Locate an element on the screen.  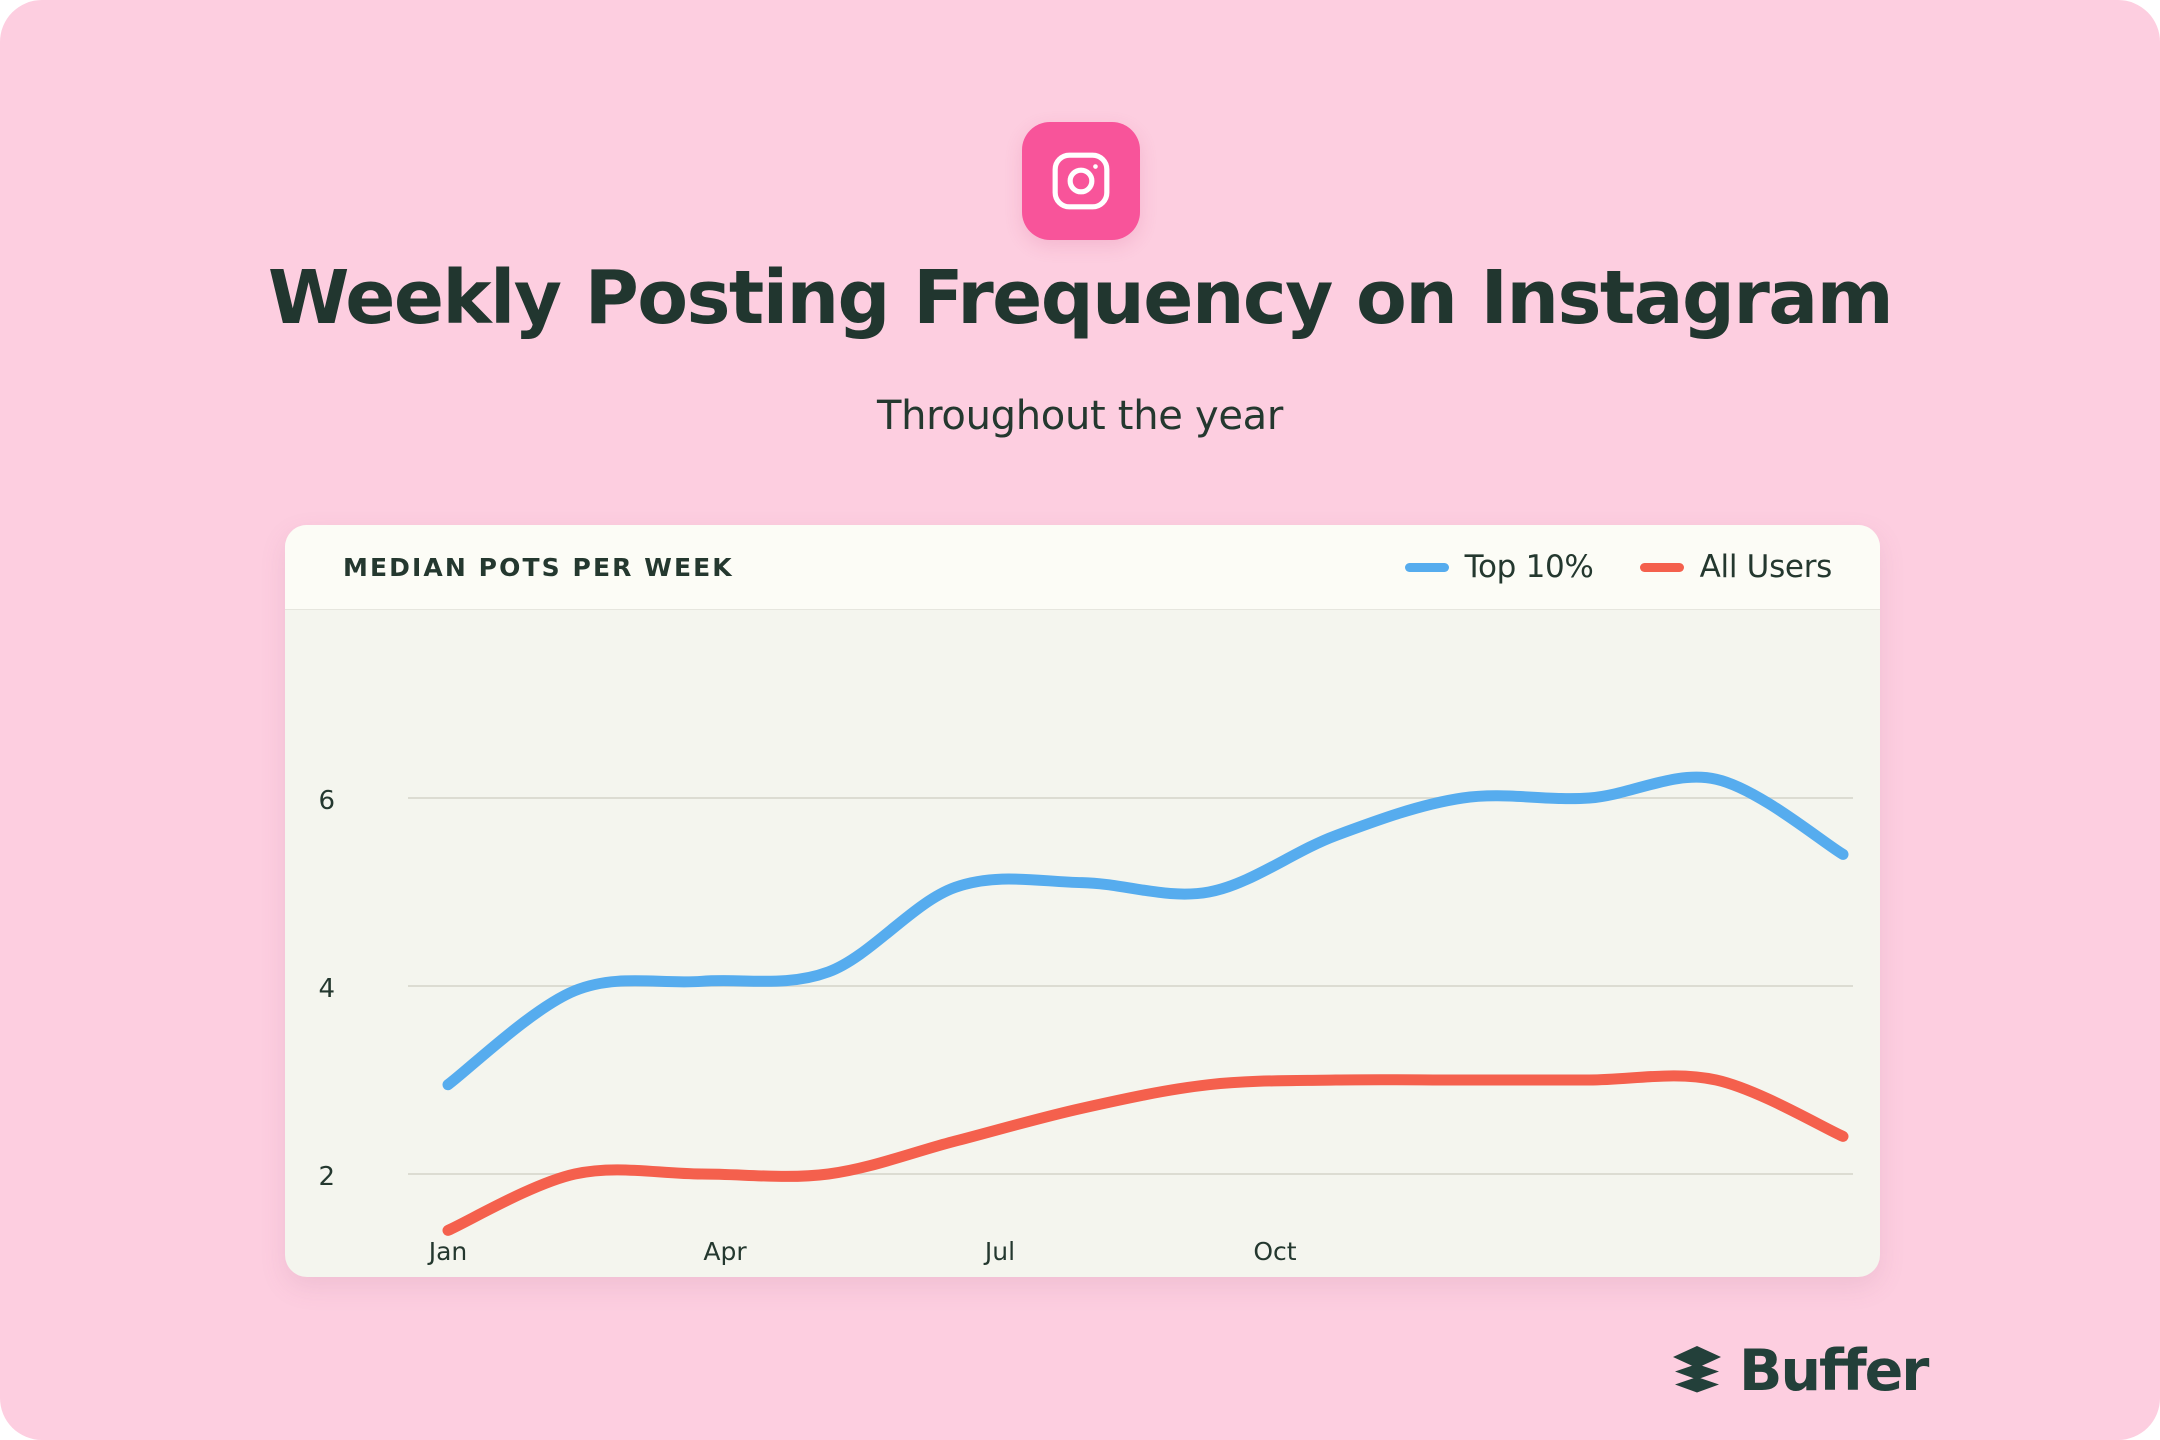
y-axis-tick-2: 2 is located at coordinates (326, 1177).